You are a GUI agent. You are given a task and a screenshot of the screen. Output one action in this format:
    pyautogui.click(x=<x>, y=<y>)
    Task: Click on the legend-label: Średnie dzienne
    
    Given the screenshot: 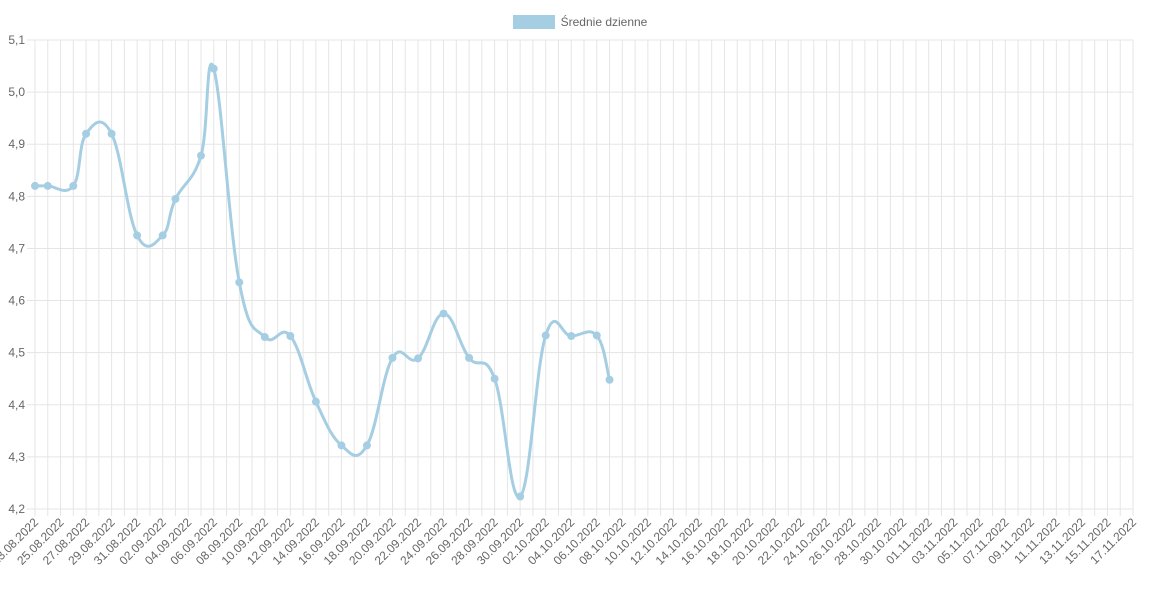 What is the action you would take?
    pyautogui.click(x=604, y=22)
    